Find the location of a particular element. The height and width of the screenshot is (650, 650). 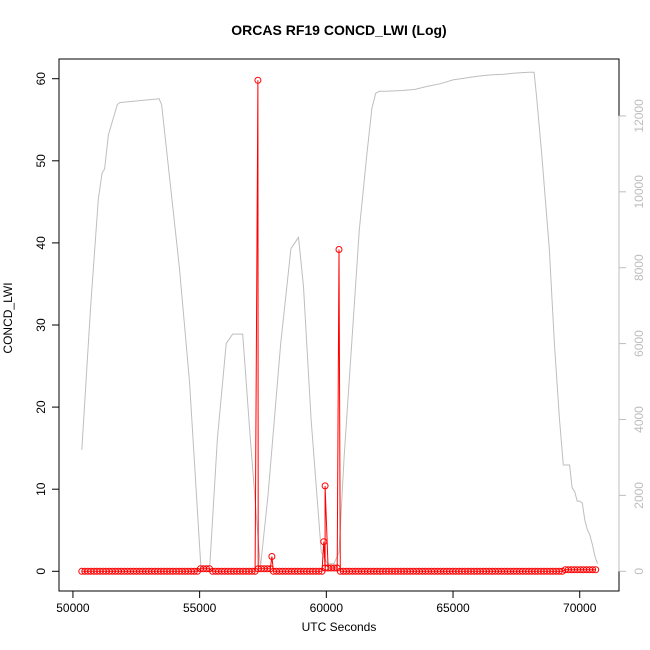

y-tick-label: 50 is located at coordinates (41, 161).